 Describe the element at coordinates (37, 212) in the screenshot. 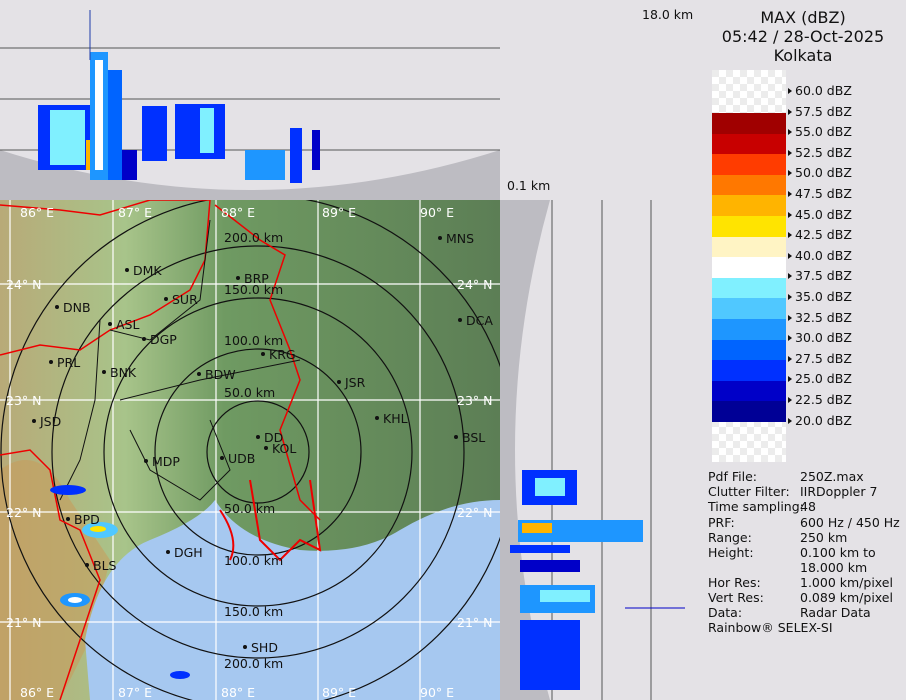

I see `longitude-label: 86° E` at that location.